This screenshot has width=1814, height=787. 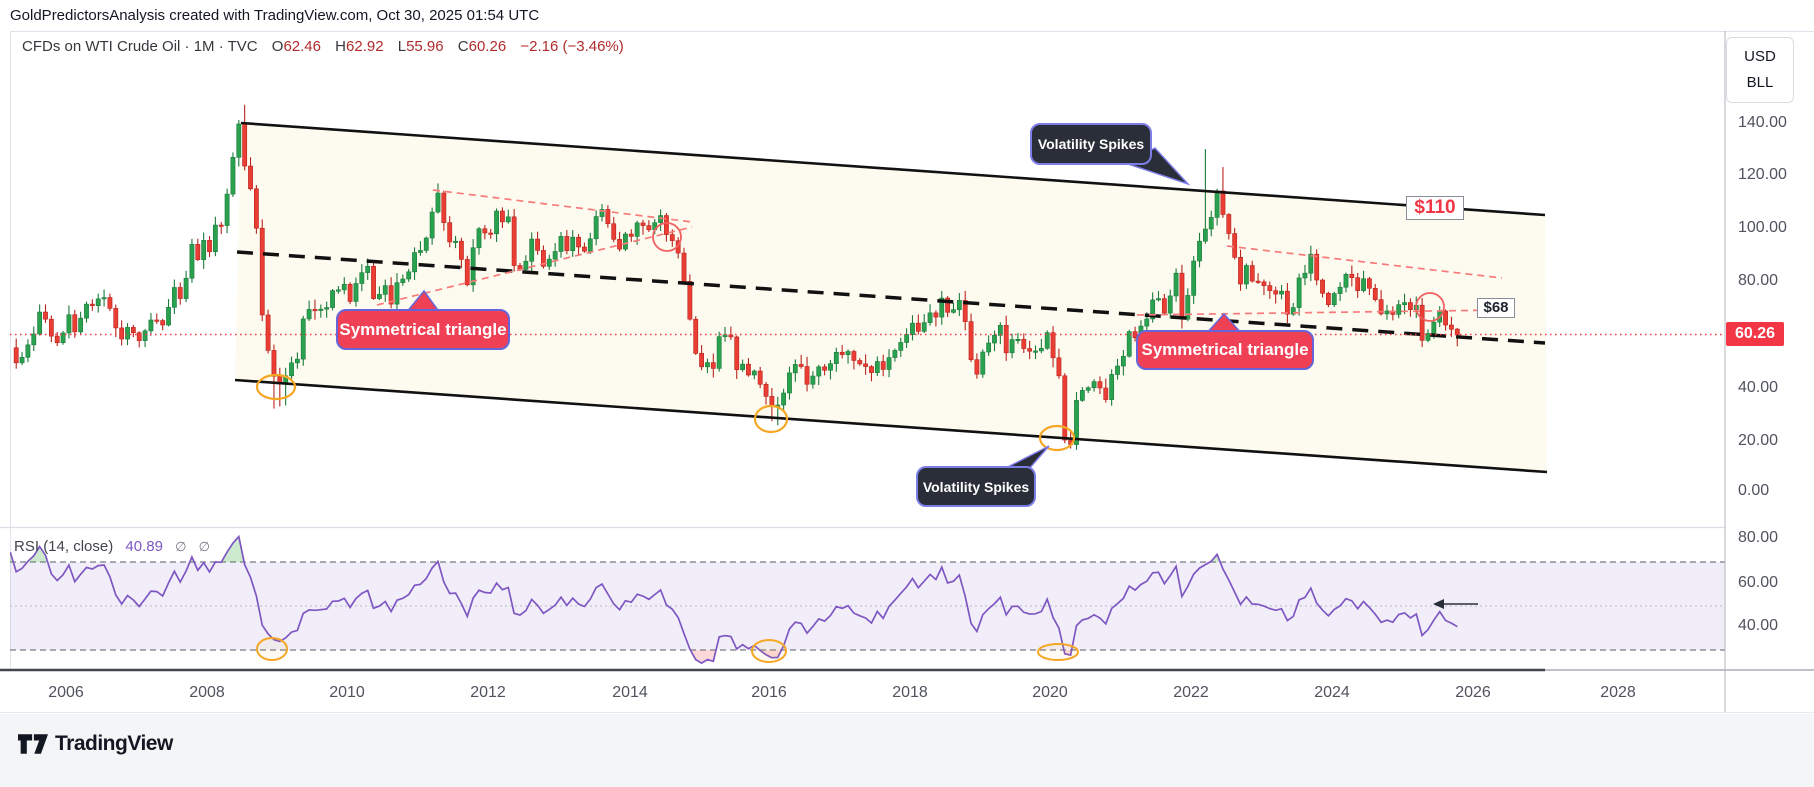 What do you see at coordinates (562, 206) in the screenshot?
I see `triangle-1-upper-dashed` at bounding box center [562, 206].